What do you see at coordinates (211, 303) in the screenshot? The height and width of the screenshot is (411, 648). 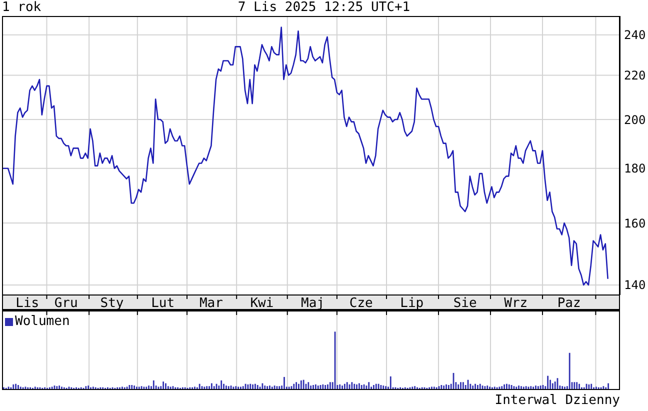 I see `x-tick-label: Mar` at bounding box center [211, 303].